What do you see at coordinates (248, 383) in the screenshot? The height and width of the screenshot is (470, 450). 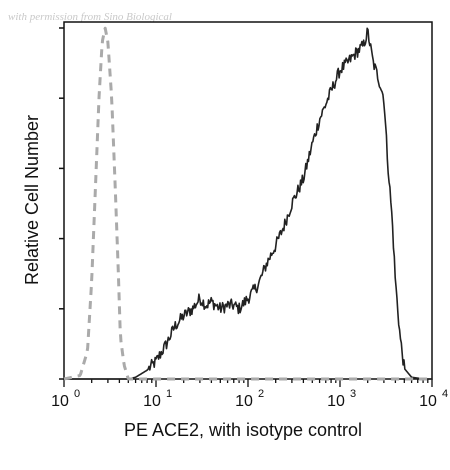 I see `x-axis-ticks` at bounding box center [248, 383].